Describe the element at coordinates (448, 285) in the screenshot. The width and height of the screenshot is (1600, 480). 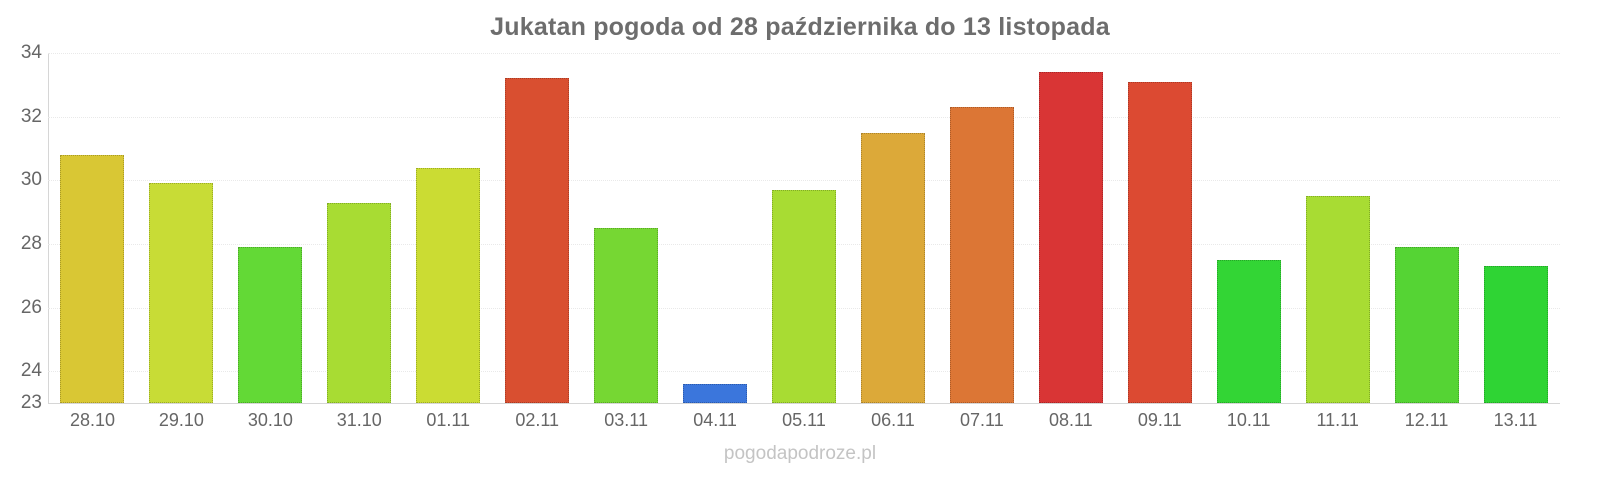
I see `bar-01.11` at that location.